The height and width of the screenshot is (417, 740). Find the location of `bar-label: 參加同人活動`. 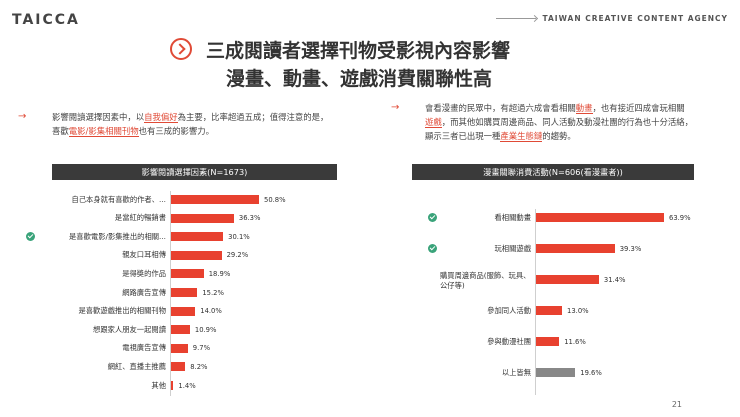

bar-label: 參加同人活動 is located at coordinates (509, 310).